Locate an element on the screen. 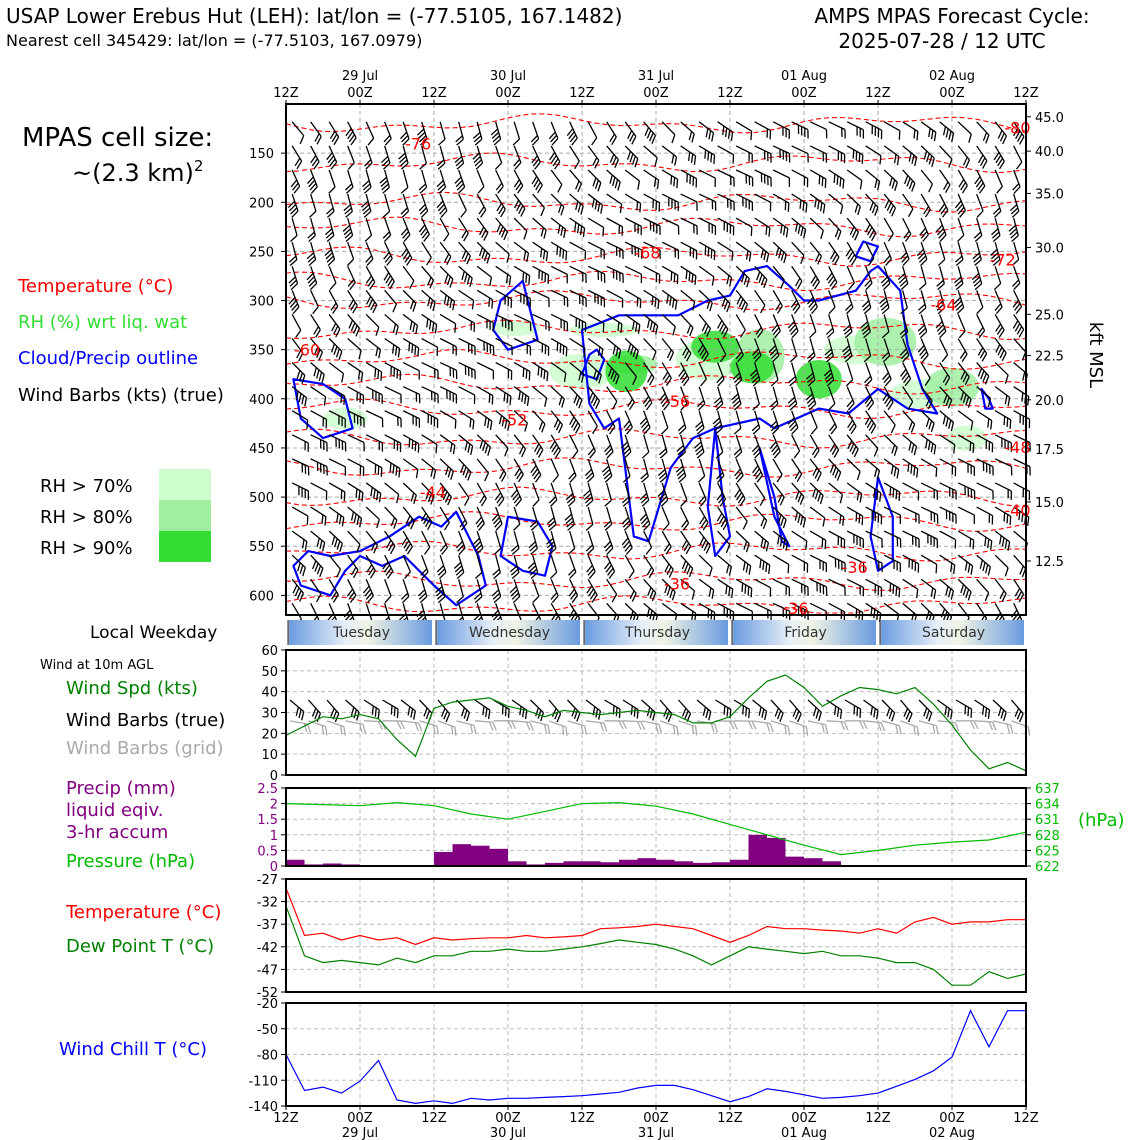 Image resolution: width=1140 pixels, height=1140 pixels. legend-dewpoint: Dew Point T (°C) is located at coordinates (140, 946).